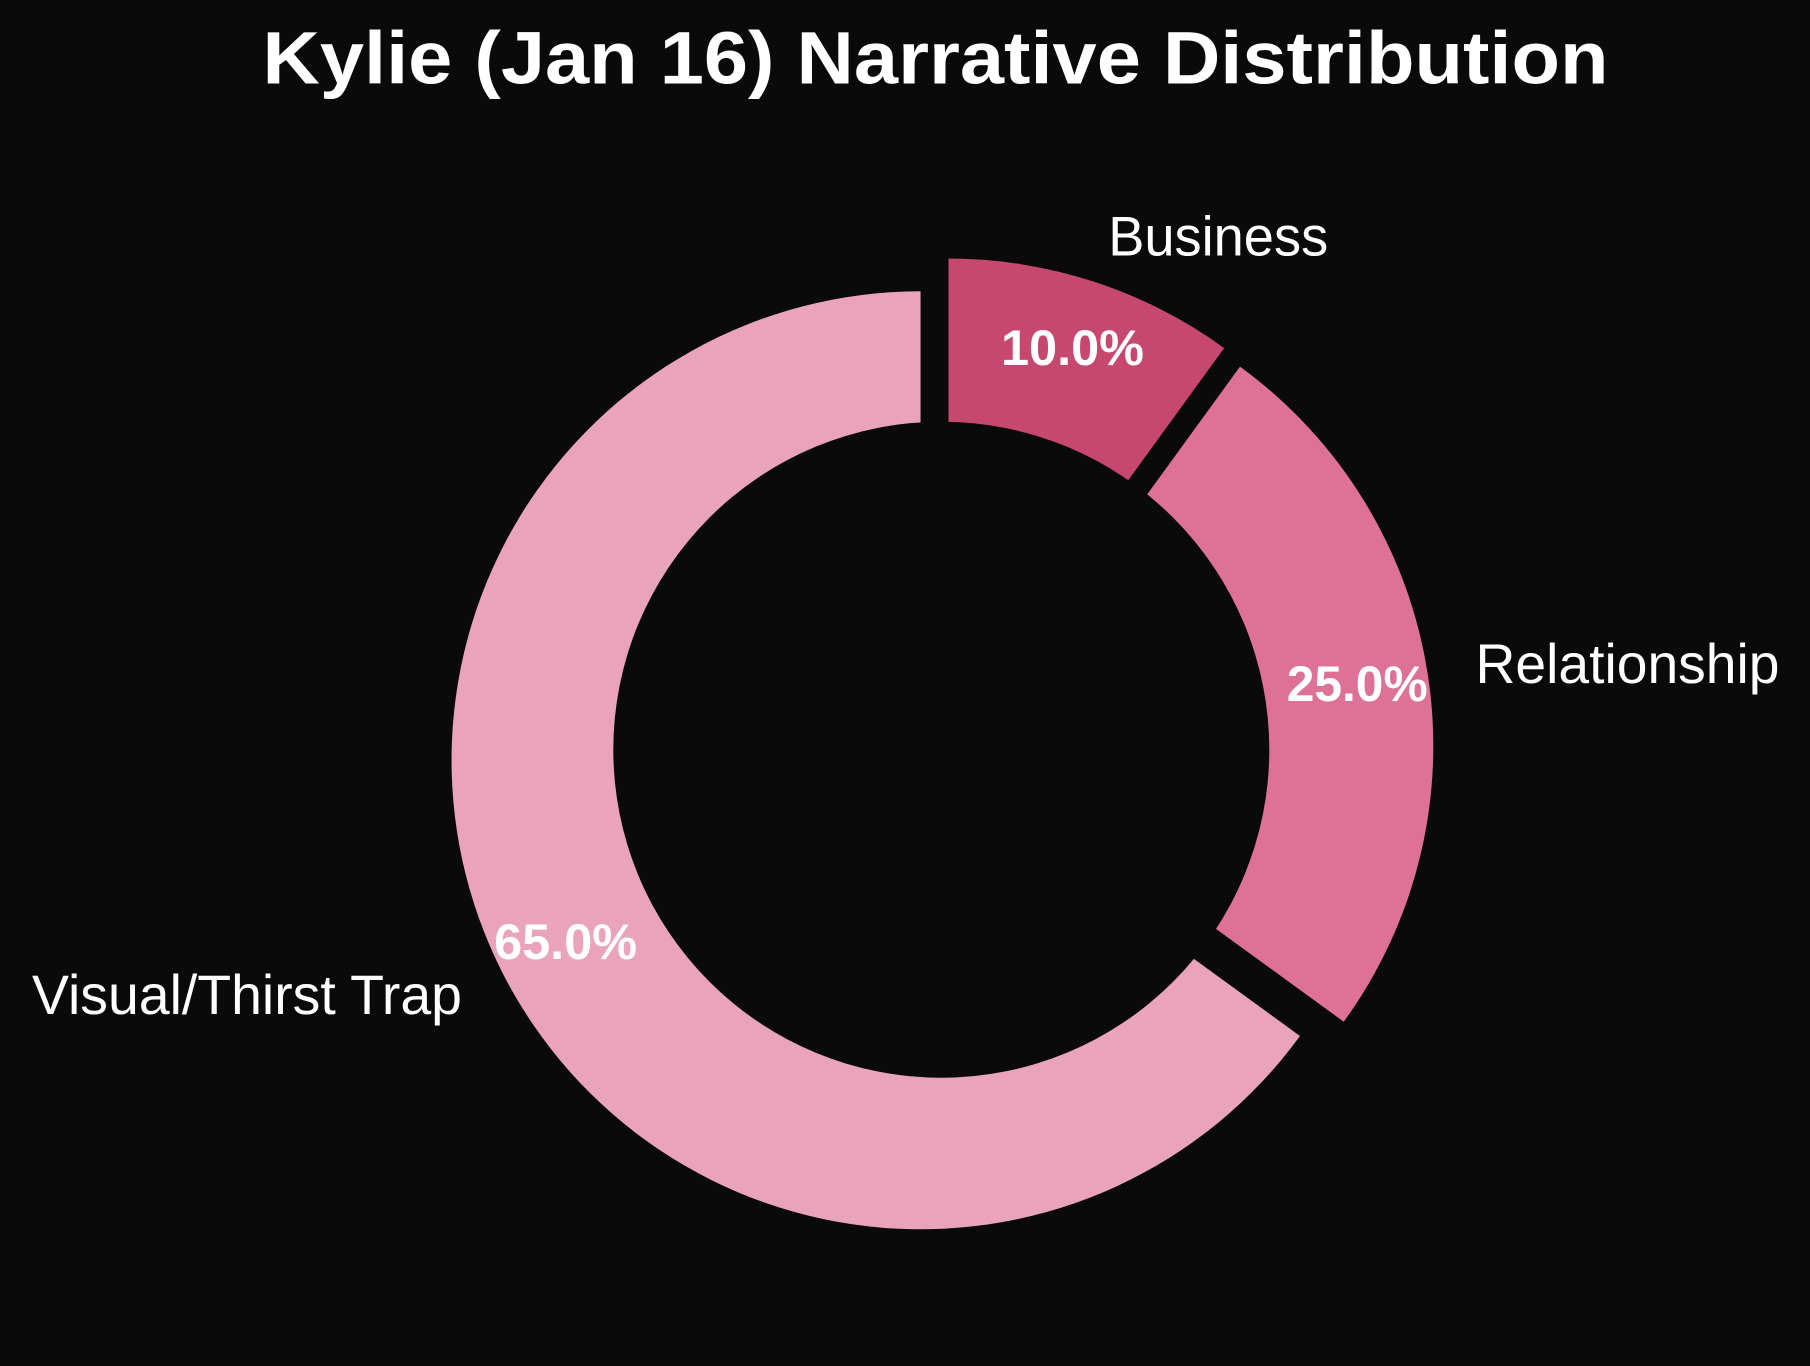 Image resolution: width=1810 pixels, height=1366 pixels. What do you see at coordinates (1072, 347) in the screenshot?
I see `svg-text: 10.0%` at bounding box center [1072, 347].